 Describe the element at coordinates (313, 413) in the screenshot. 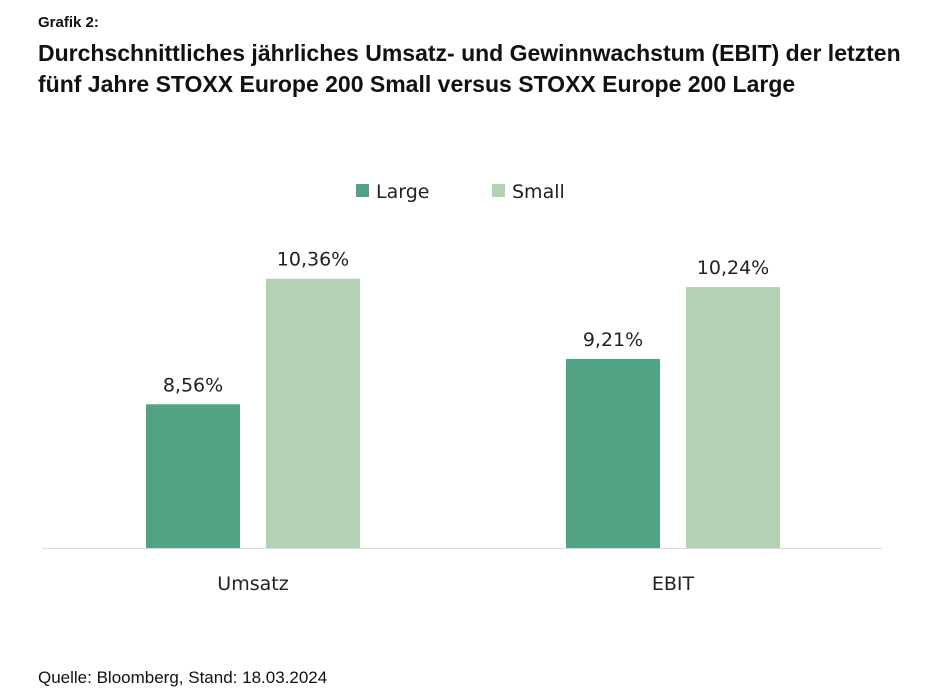

I see `bar-small-umsatz` at that location.